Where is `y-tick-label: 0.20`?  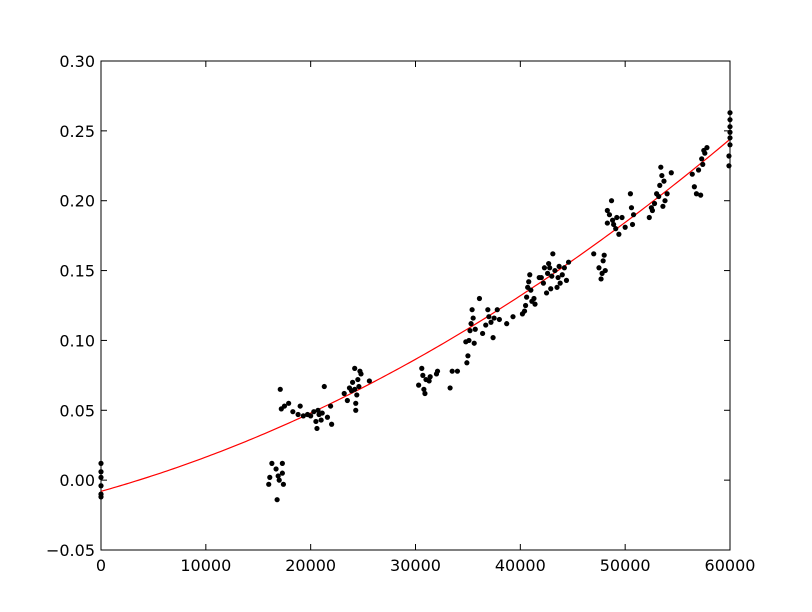
y-tick-label: 0.20 is located at coordinates (77, 201).